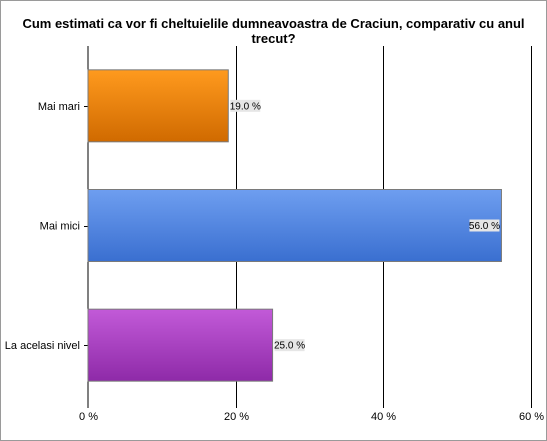 Image resolution: width=547 pixels, height=441 pixels. Describe the element at coordinates (383, 417) in the screenshot. I see `x-tick-label: 40 %` at that location.